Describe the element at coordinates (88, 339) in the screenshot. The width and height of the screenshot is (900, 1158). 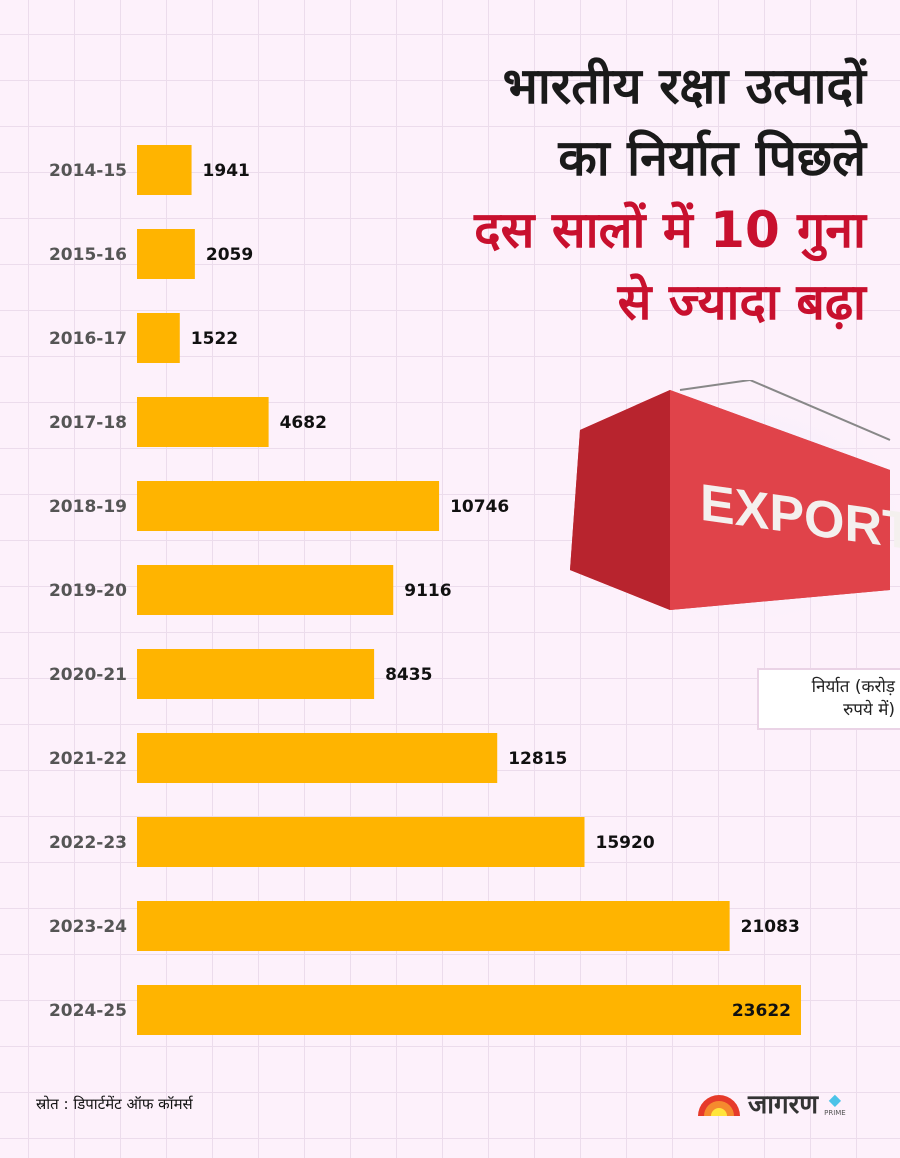
I see `category-label: 2016-17` at that location.